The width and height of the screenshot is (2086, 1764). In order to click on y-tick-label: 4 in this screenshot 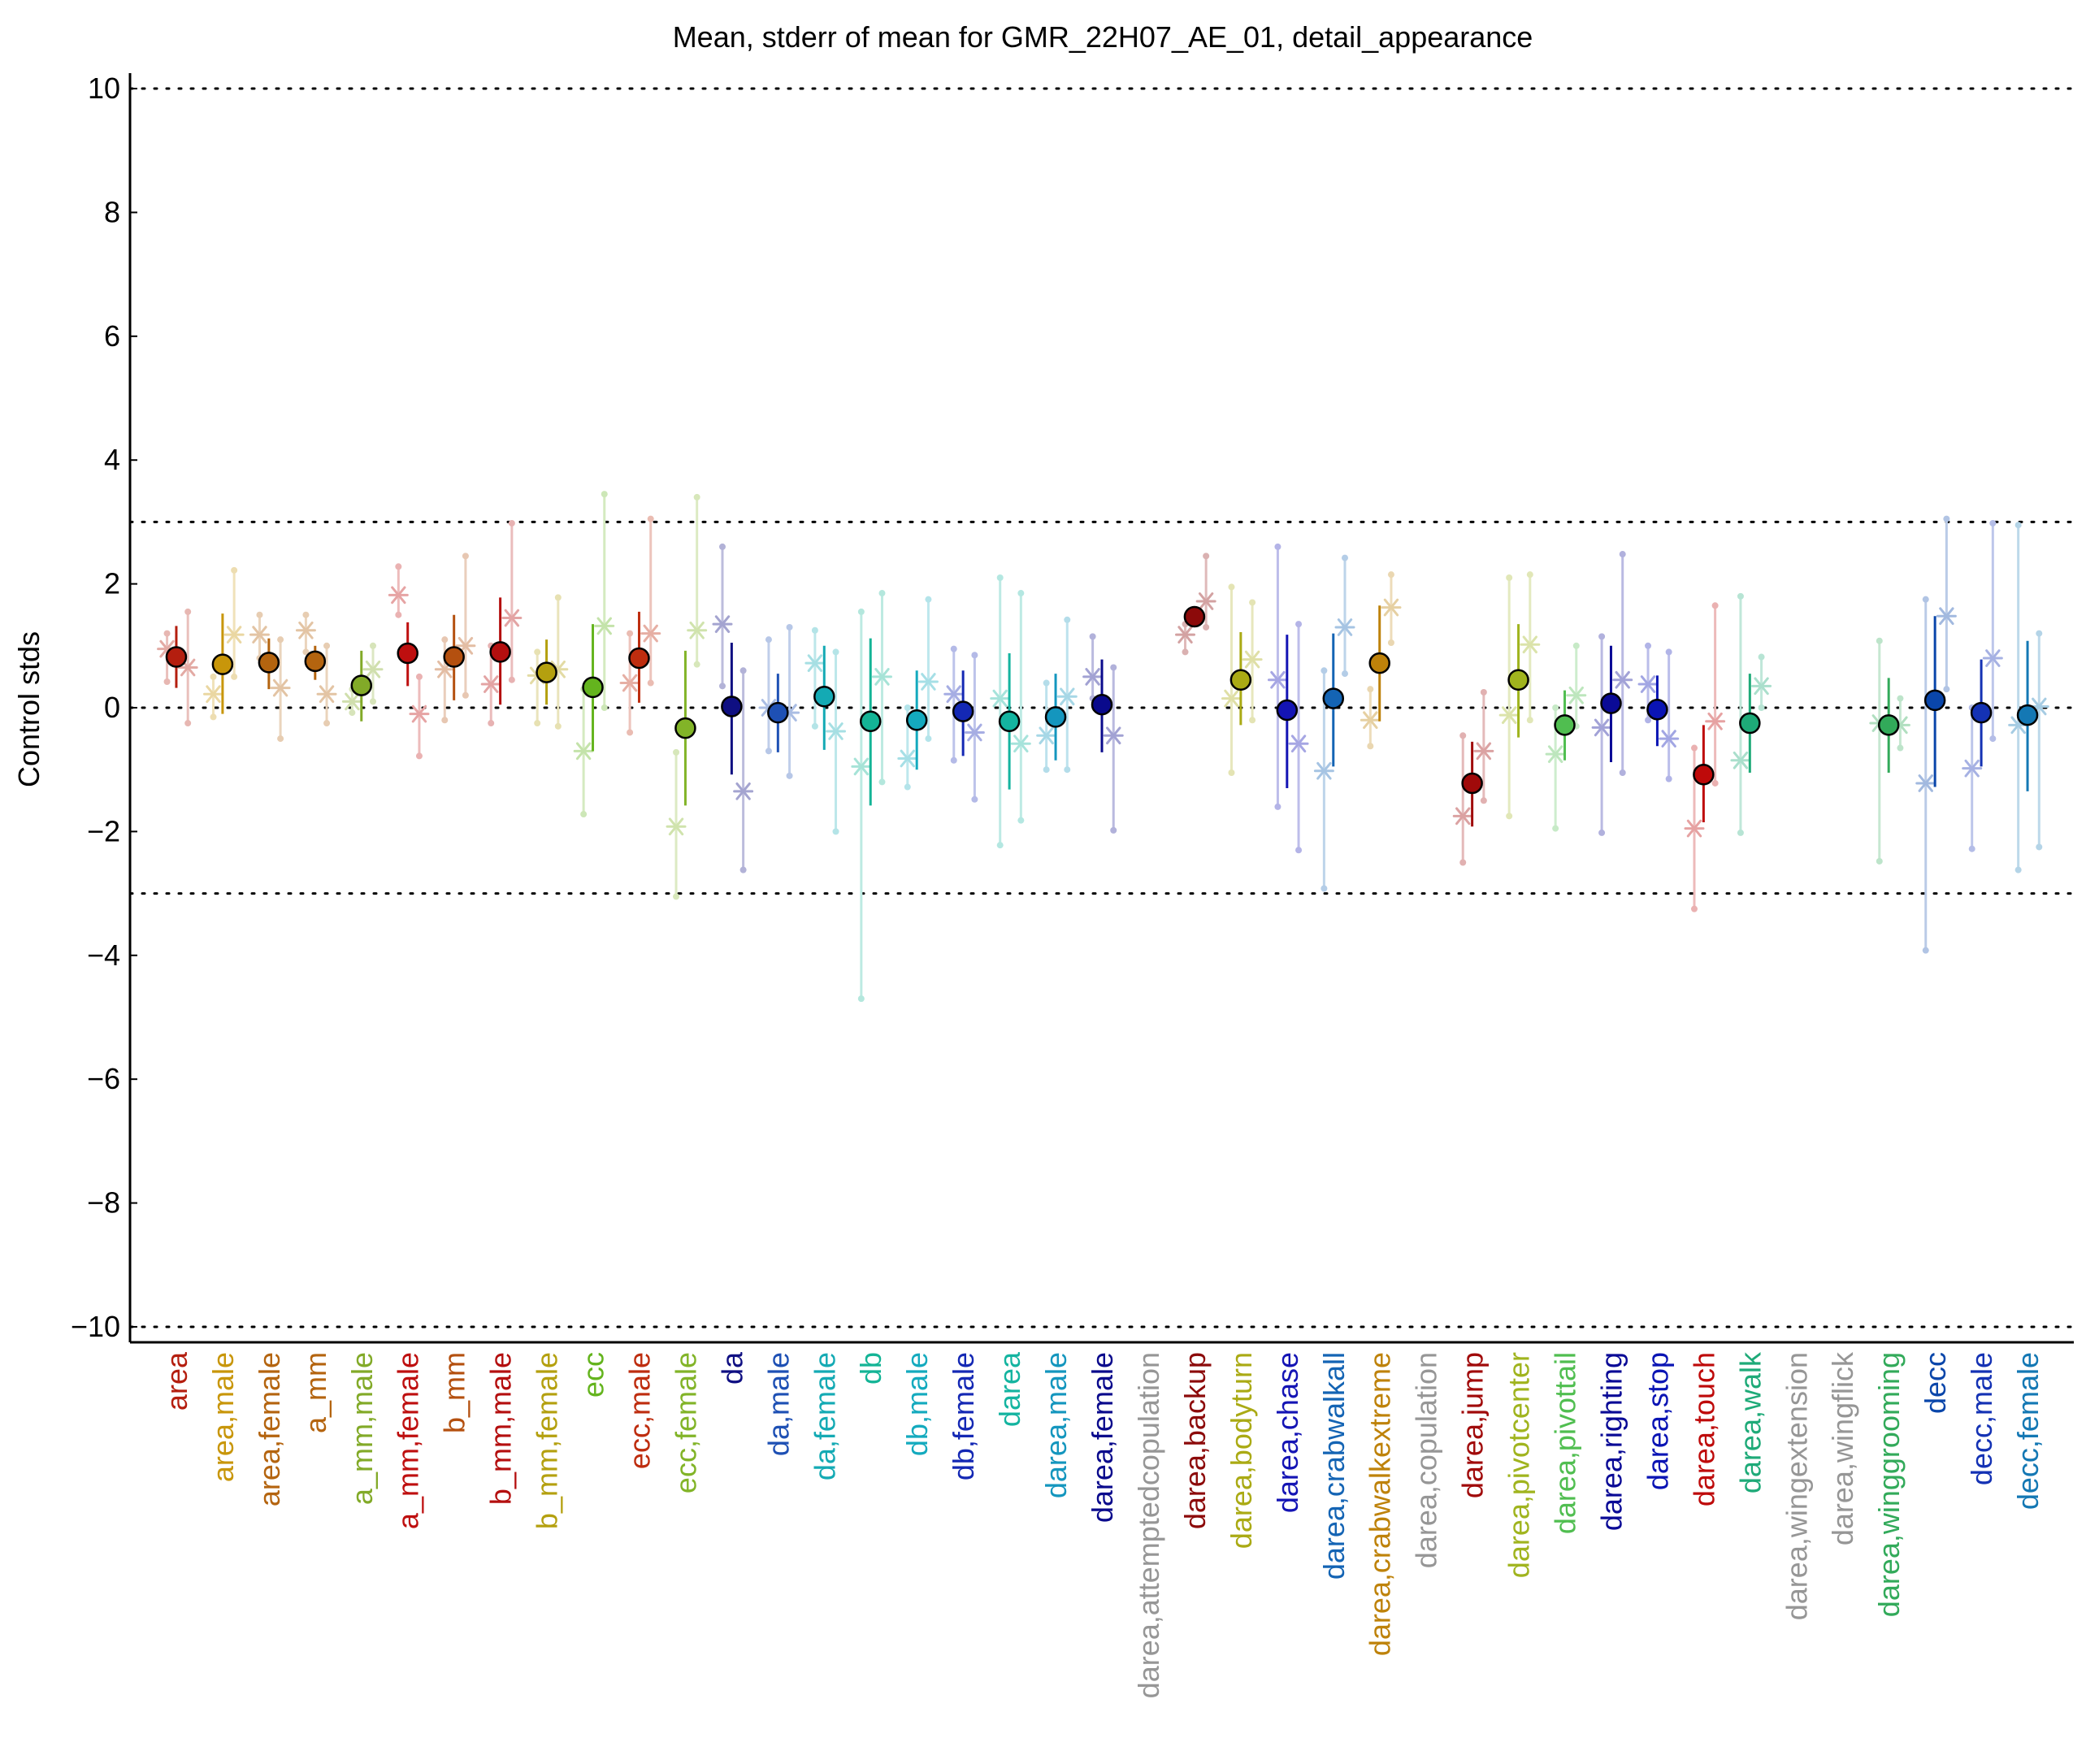, I will do `click(112, 459)`.